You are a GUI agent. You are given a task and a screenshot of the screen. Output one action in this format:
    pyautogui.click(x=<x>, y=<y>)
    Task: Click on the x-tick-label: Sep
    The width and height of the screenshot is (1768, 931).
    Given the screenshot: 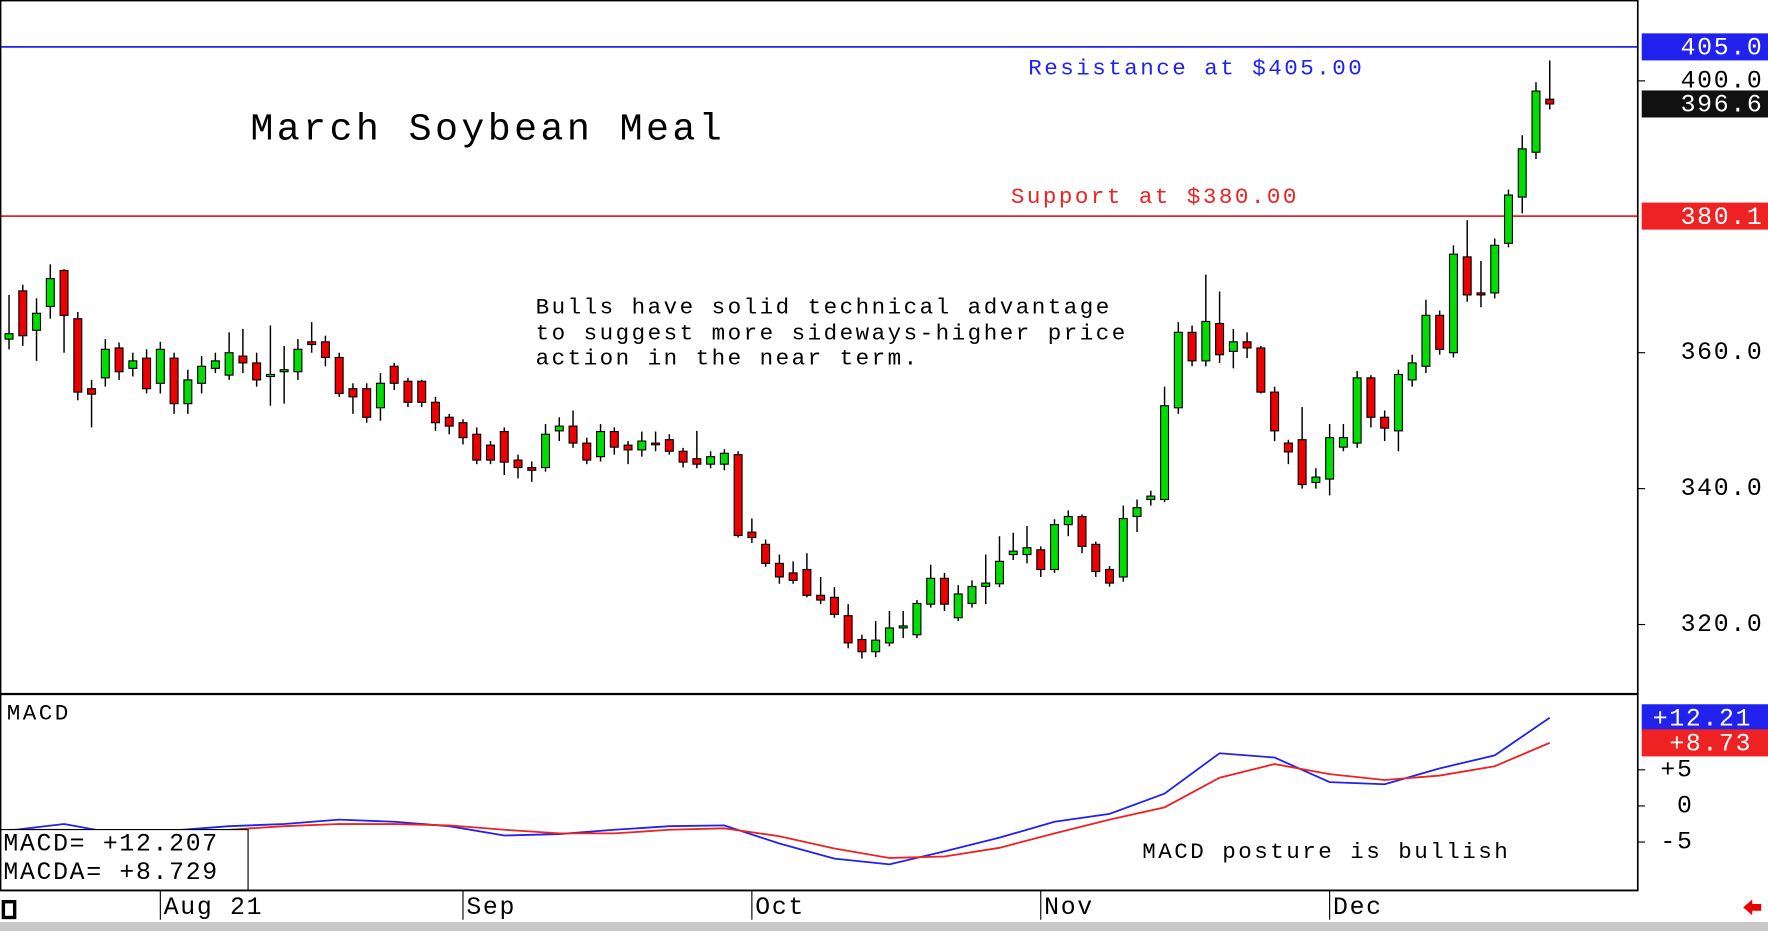 What is the action you would take?
    pyautogui.click(x=491, y=908)
    